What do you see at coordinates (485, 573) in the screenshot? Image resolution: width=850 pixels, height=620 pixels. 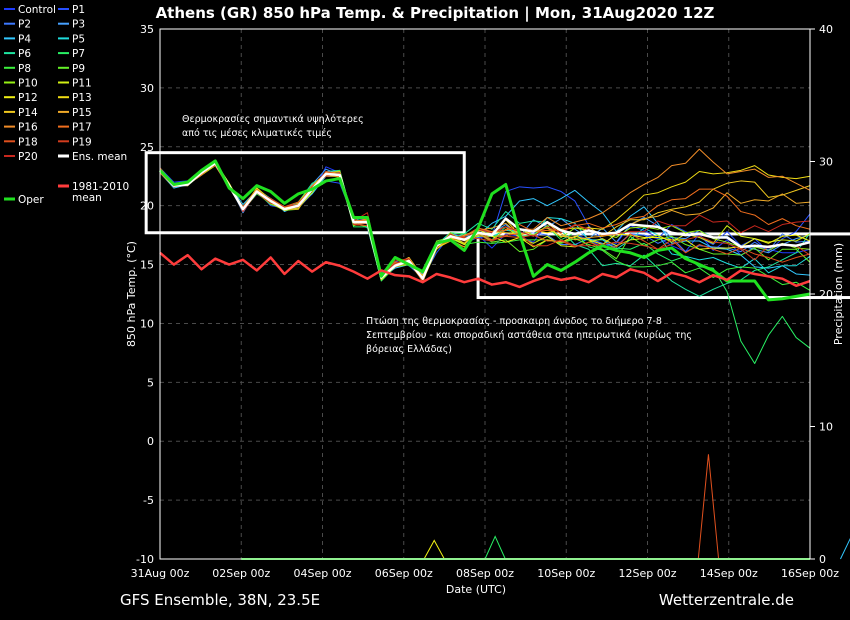 I see `x-tick-label: 08Sep 00z` at bounding box center [485, 573].